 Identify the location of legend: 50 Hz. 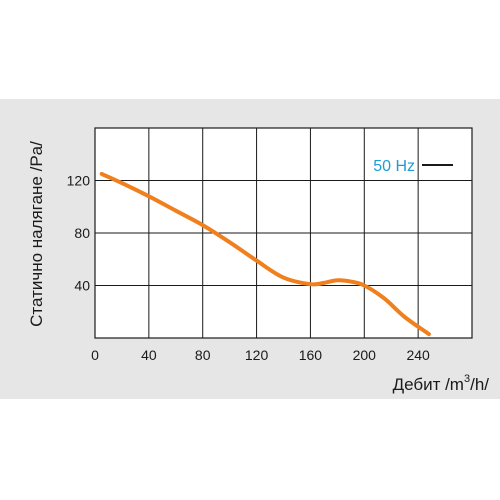
(413, 166).